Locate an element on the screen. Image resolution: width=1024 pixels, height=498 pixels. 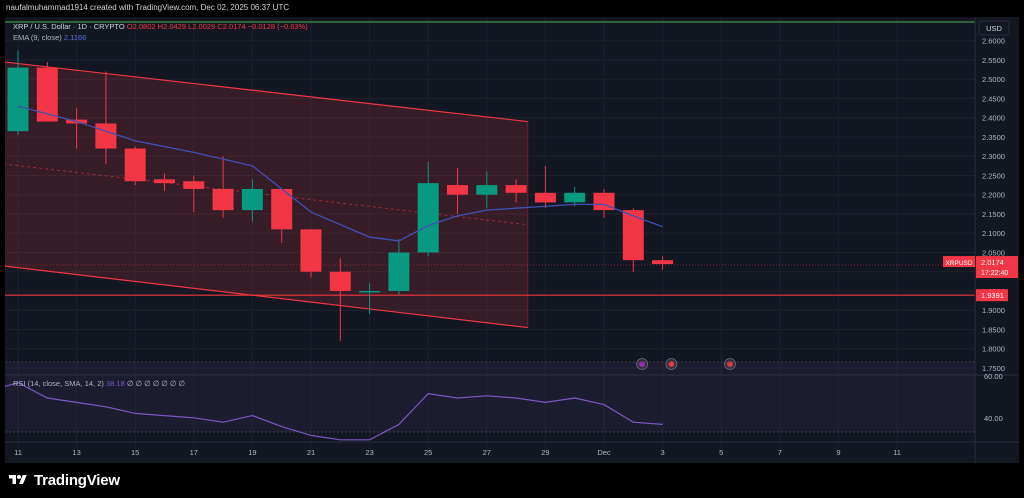
price-tick-label: 2.4000 is located at coordinates (993, 118).